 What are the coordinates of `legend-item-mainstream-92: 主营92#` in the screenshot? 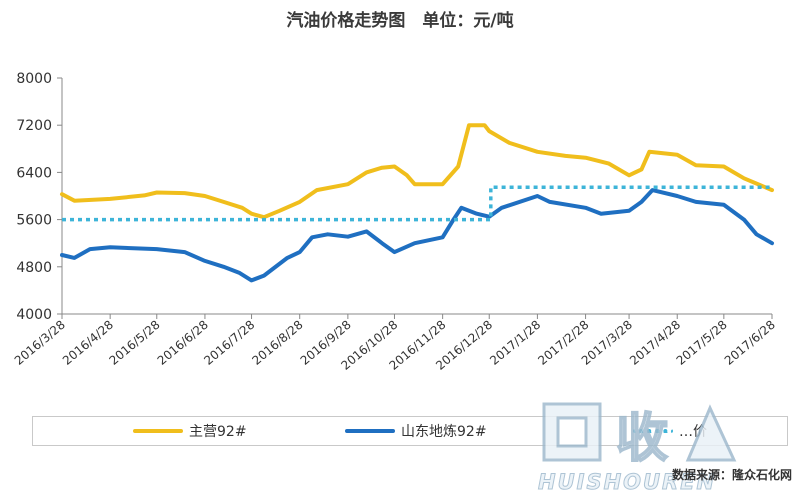 It's located at (190, 431).